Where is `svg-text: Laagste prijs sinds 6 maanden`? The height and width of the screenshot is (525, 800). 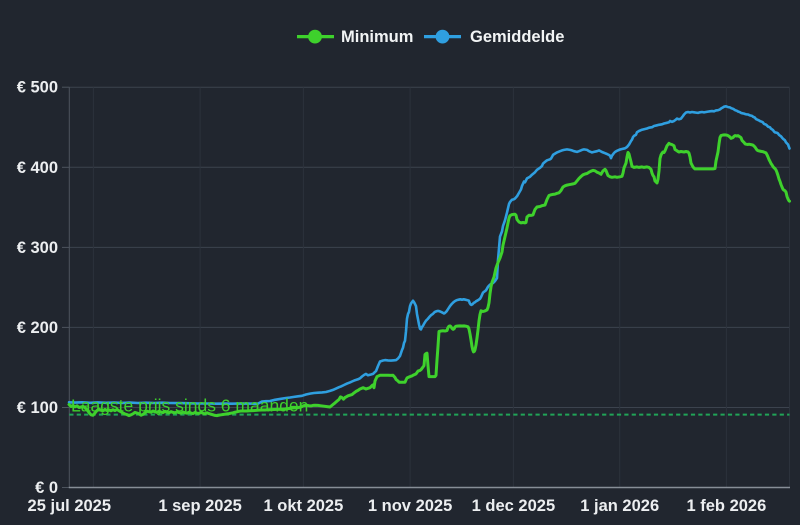 svg-text: Laagste prijs sinds 6 maanden is located at coordinates (189, 405).